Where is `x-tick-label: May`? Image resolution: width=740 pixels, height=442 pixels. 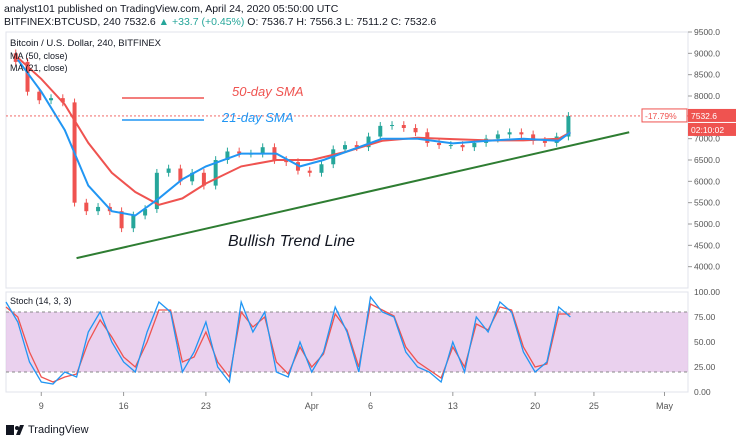
x-tick-label: May is located at coordinates (665, 406).